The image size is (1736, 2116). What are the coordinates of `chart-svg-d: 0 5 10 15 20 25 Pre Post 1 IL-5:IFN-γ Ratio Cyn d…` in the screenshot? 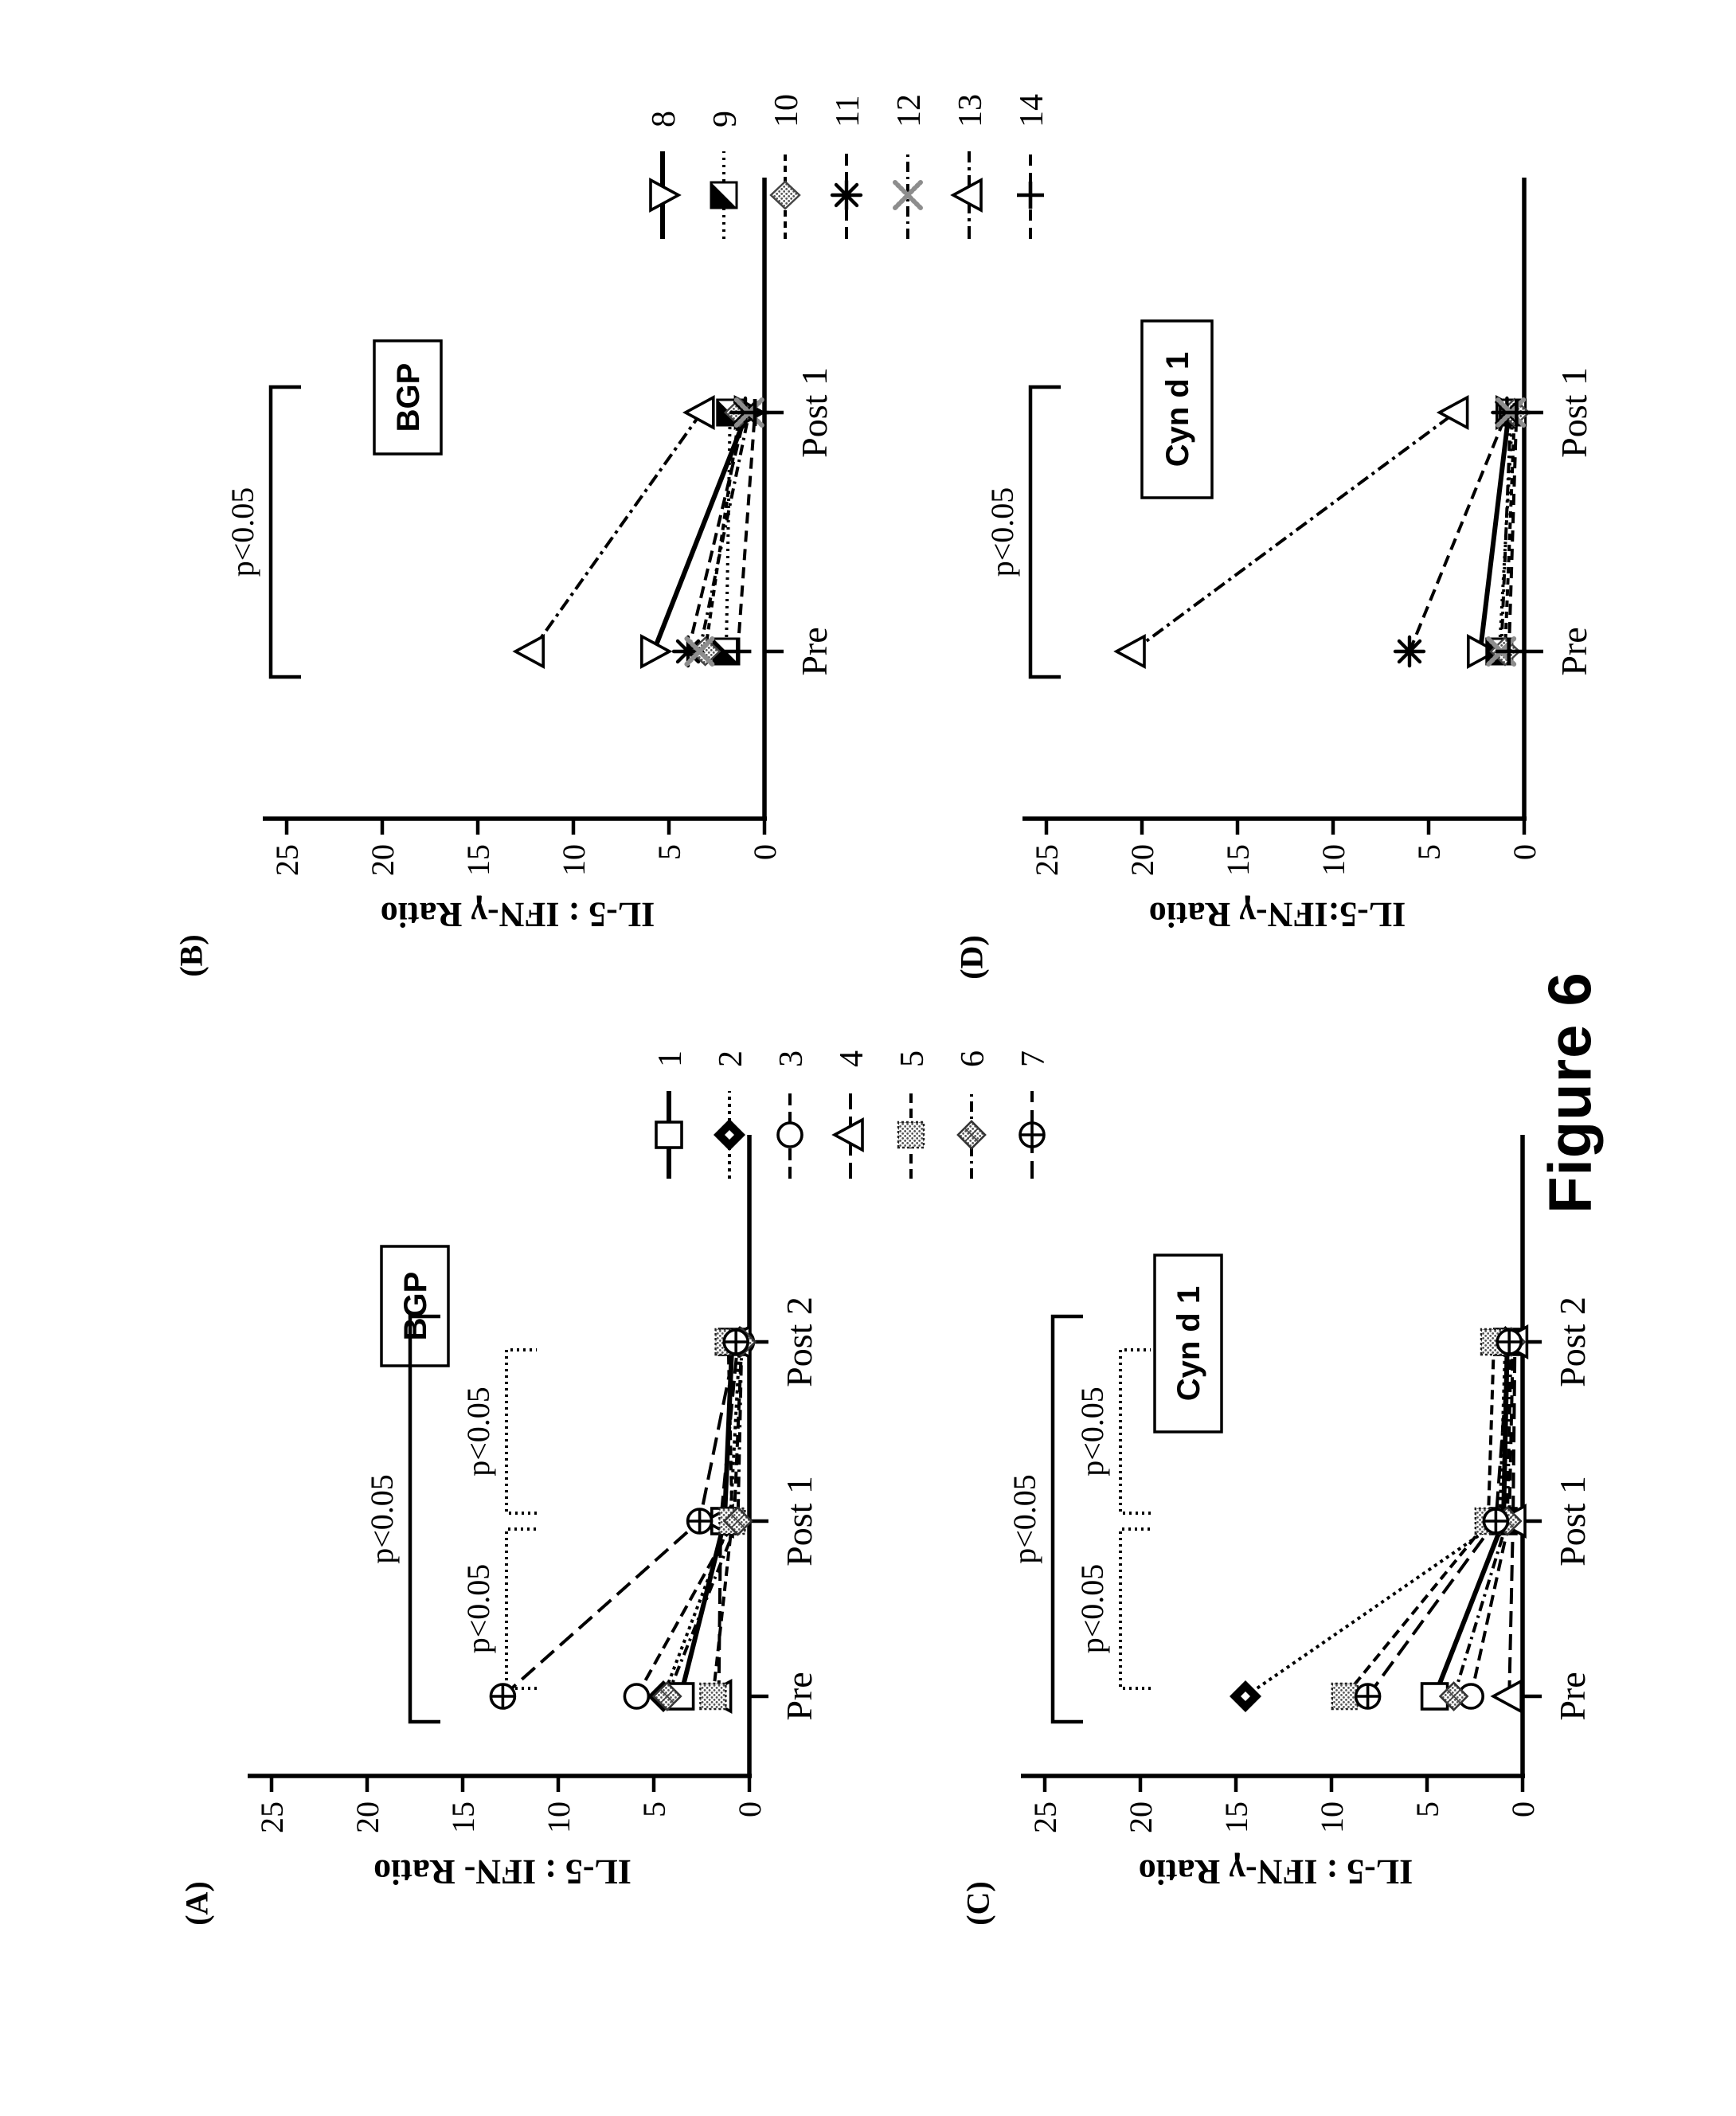 It's located at (1289, 556).